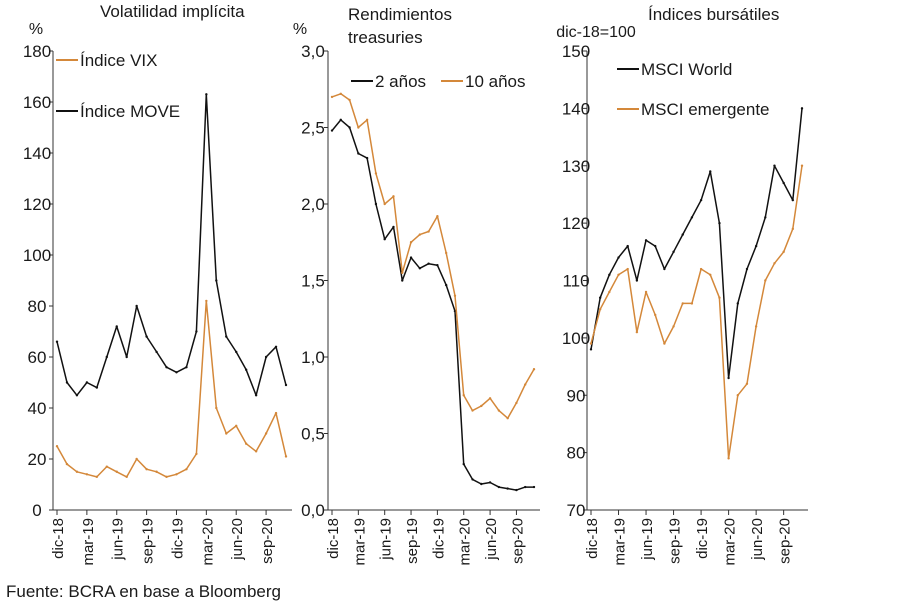 The height and width of the screenshot is (605, 907). Describe the element at coordinates (400, 81) in the screenshot. I see `legend-label: 2 años` at that location.